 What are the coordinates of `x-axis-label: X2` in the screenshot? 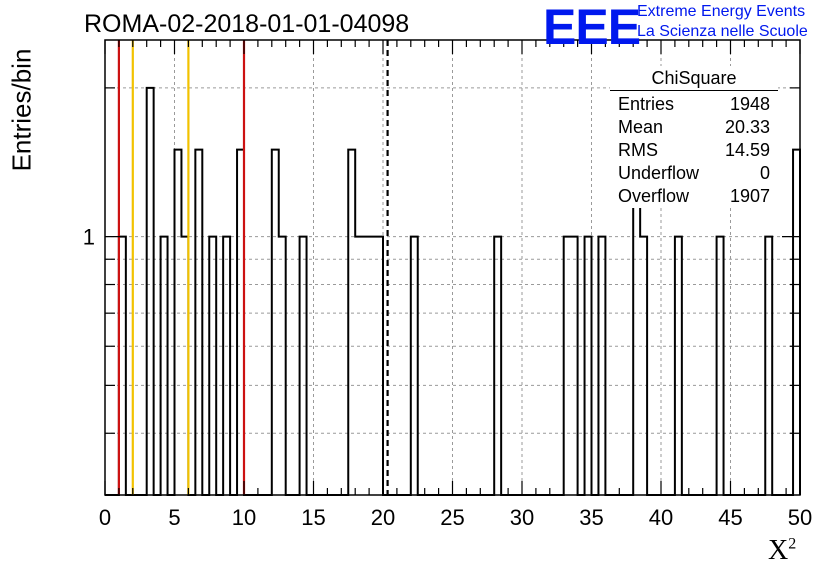 It's located at (782, 550).